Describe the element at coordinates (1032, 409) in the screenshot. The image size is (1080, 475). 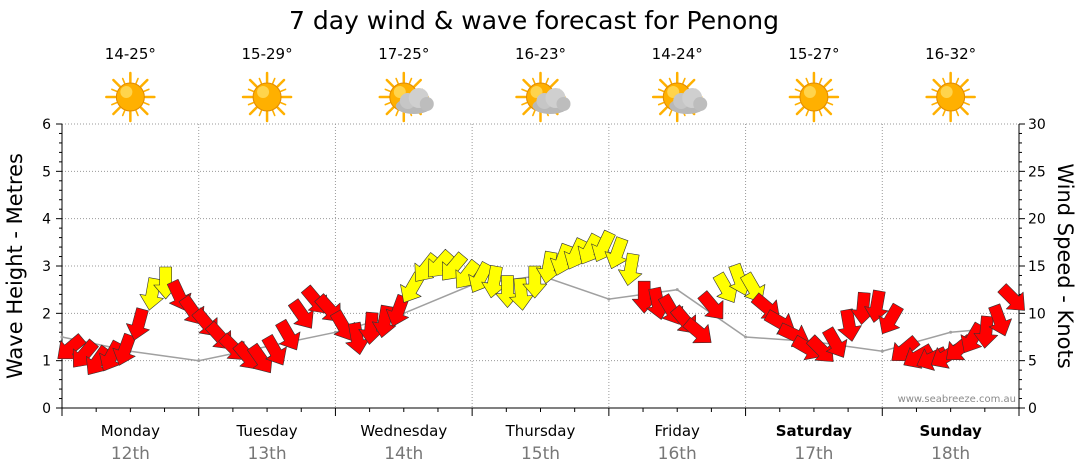
I see `right-axis-tick-label: 0` at that location.